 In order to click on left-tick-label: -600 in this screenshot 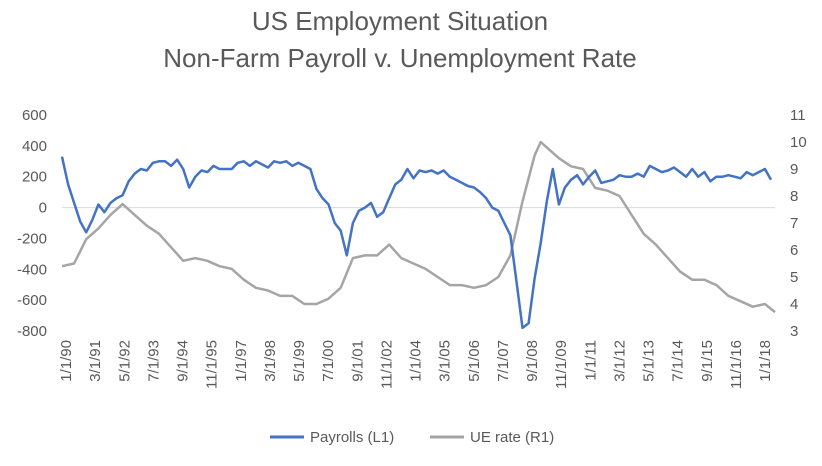, I will do `click(32, 300)`.